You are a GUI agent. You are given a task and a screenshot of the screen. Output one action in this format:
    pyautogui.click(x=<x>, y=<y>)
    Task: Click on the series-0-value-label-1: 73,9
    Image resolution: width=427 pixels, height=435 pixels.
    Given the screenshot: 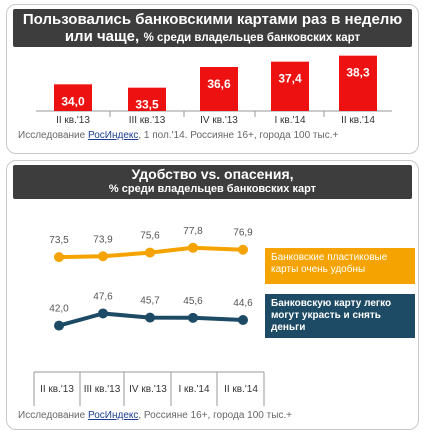 What is the action you would take?
    pyautogui.click(x=103, y=239)
    